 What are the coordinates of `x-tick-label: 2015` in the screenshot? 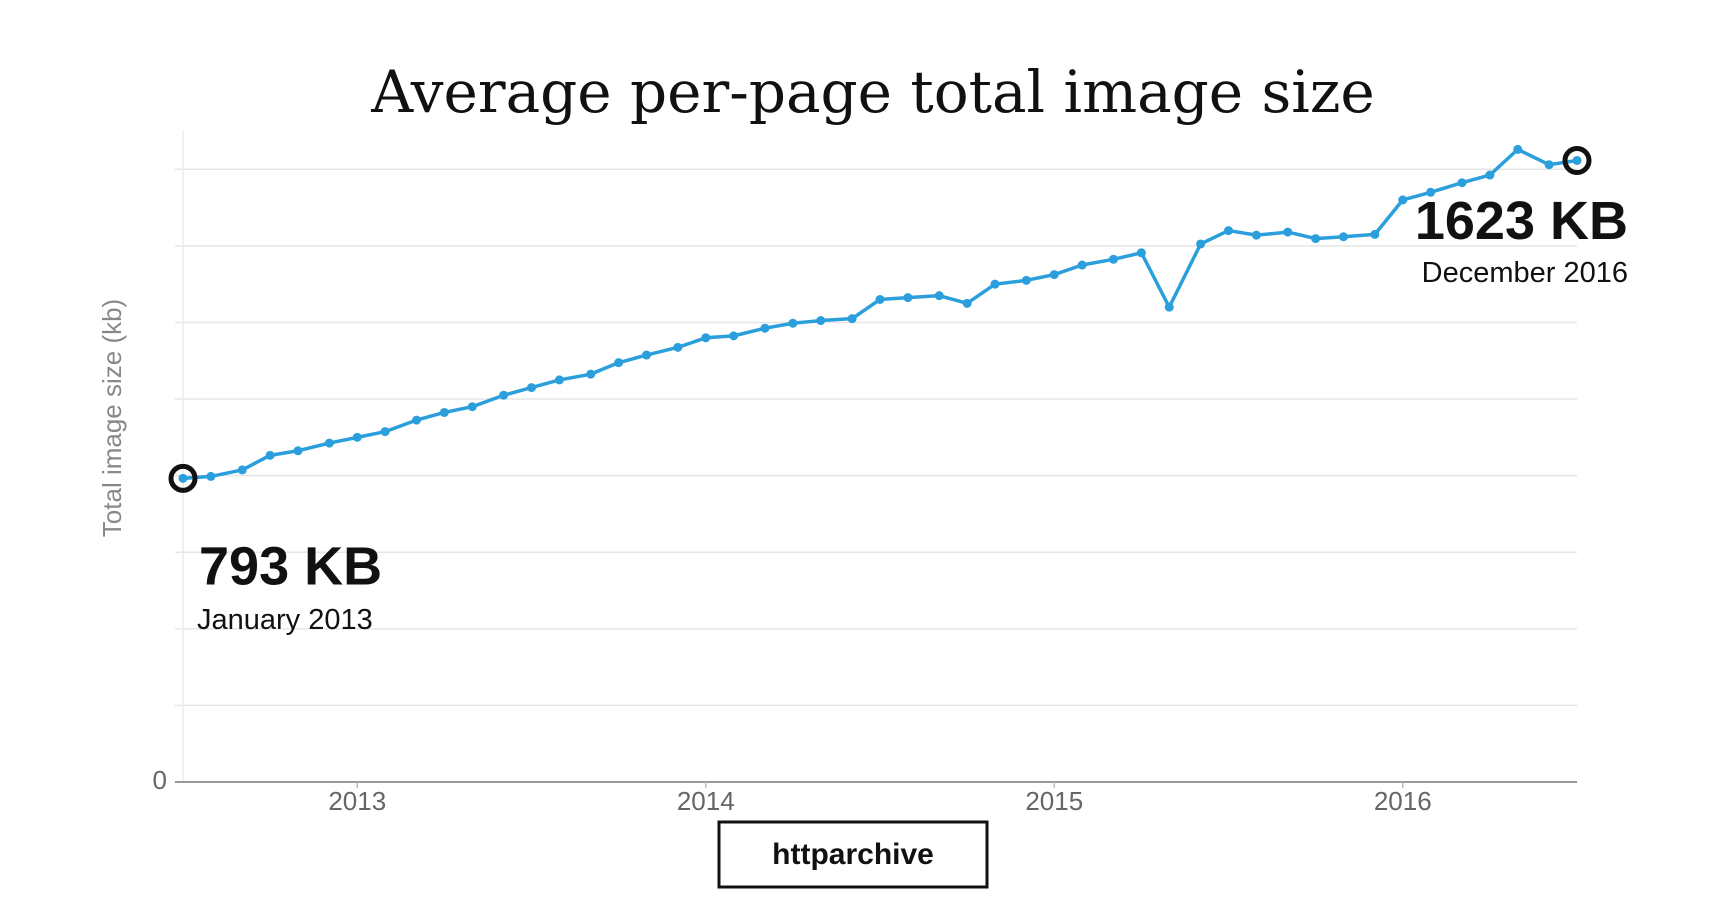 It's located at (1054, 801).